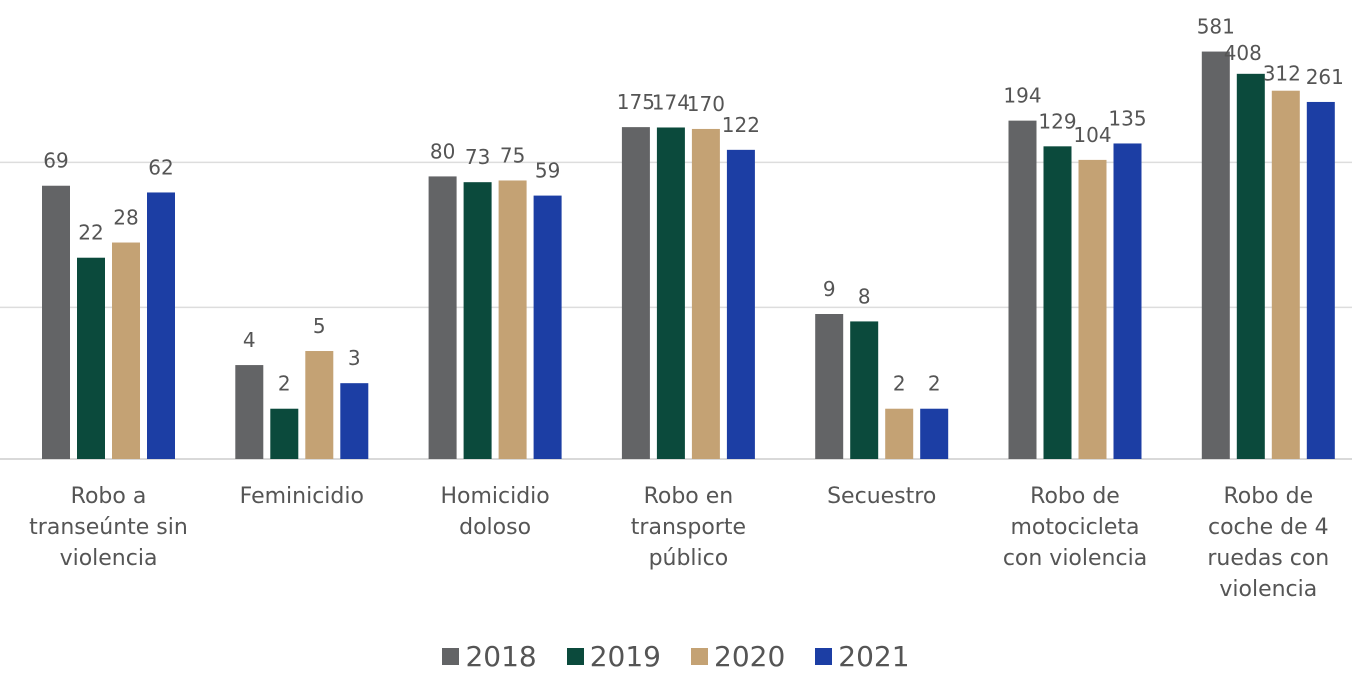  Describe the element at coordinates (699, 656) in the screenshot. I see `legend-swatch-2020` at that location.